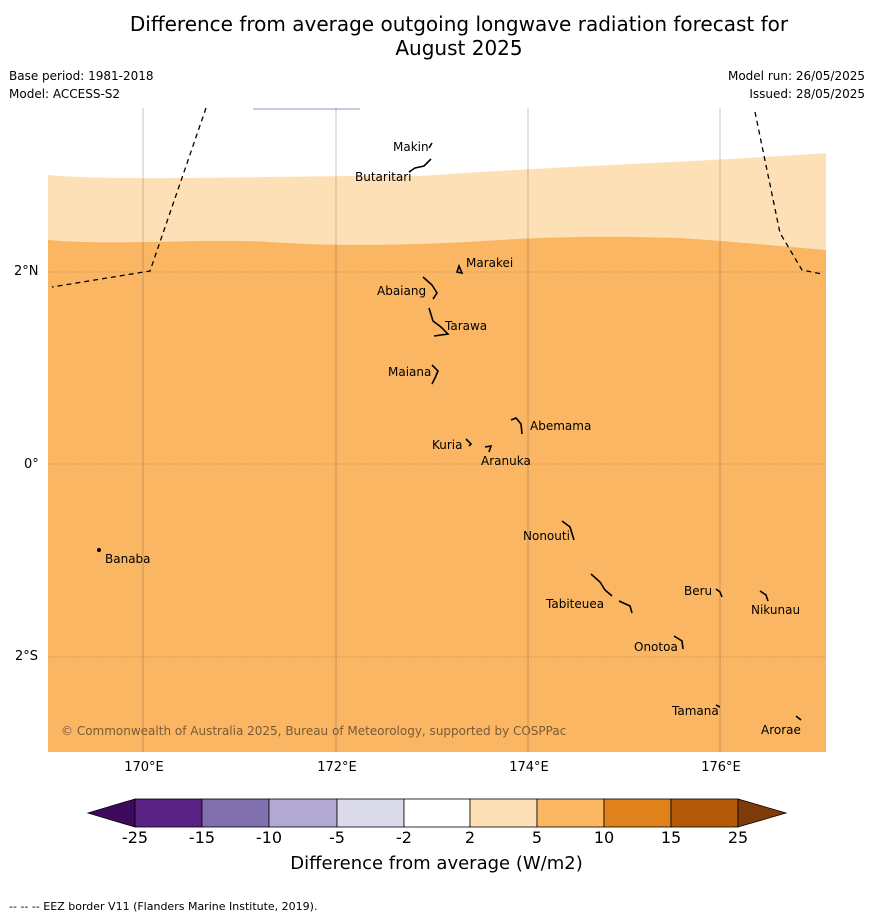 This screenshot has width=873, height=919. Describe the element at coordinates (404, 837) in the screenshot. I see `colorbar-tick: -2` at that location.